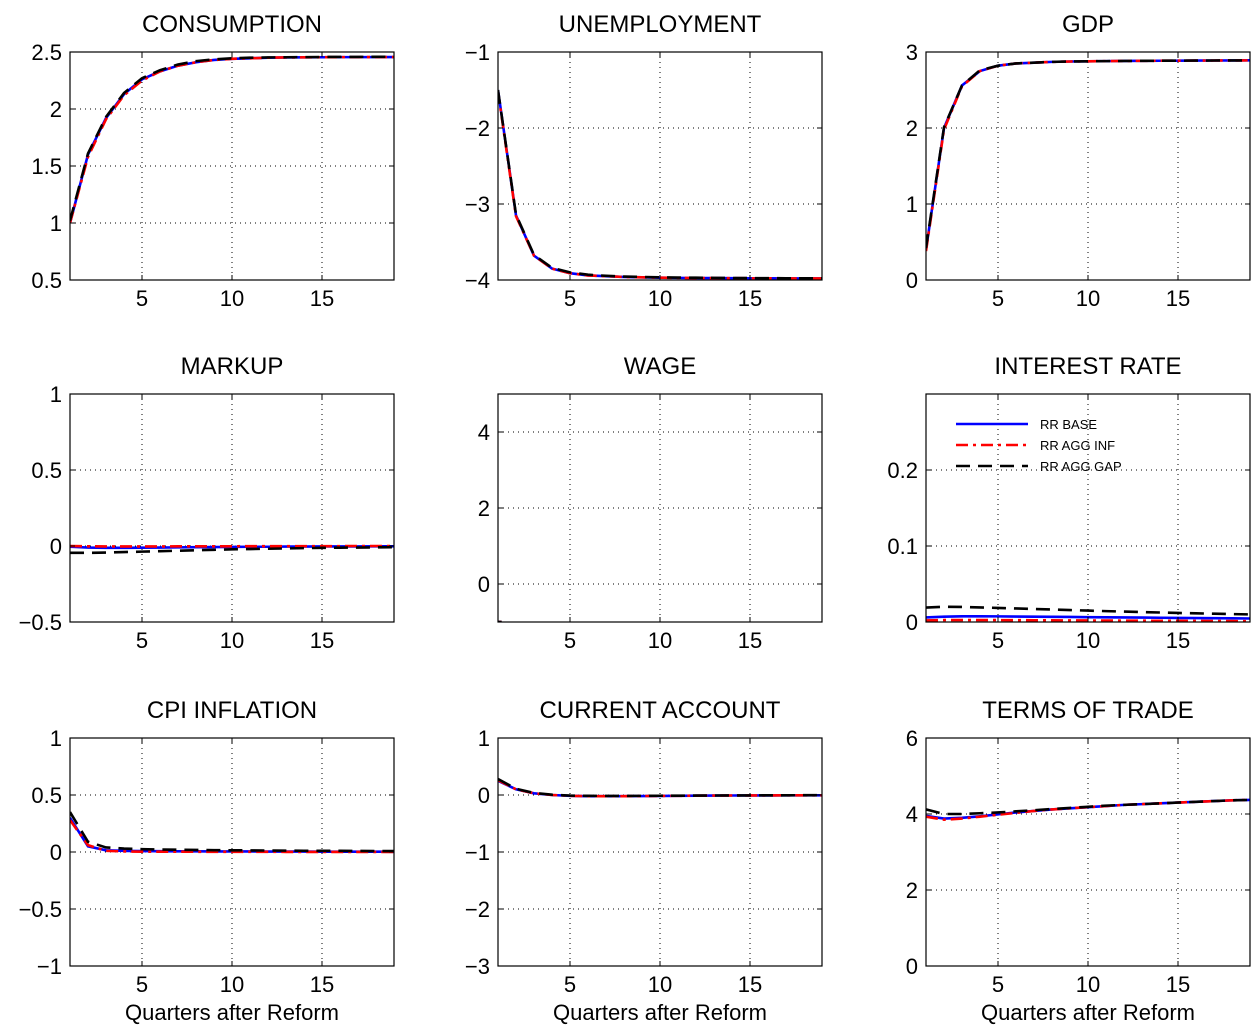  I want to click on legend-label-rr-agg-inf: RR AGG INF, so click(1077, 445).